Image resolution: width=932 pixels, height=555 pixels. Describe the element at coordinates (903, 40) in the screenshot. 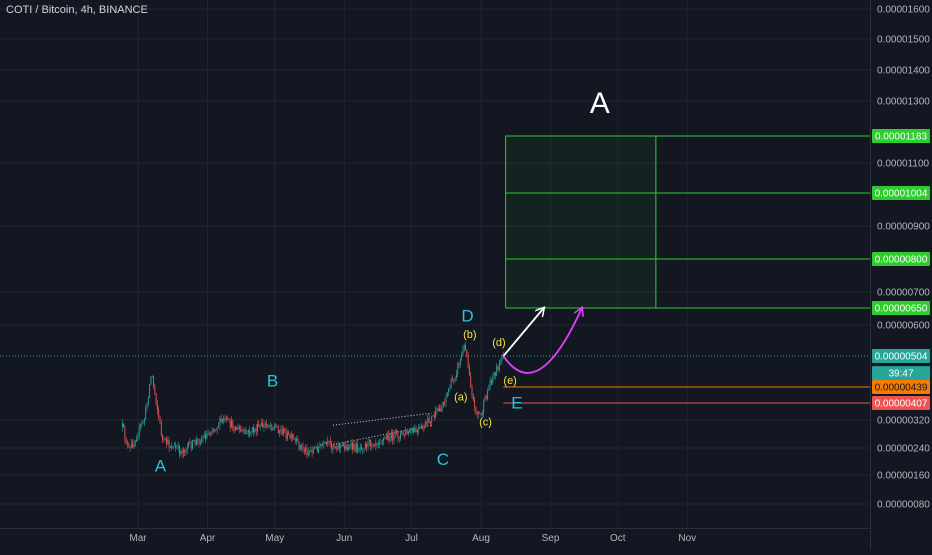

I see `y-tick-label: 0.00001500` at that location.